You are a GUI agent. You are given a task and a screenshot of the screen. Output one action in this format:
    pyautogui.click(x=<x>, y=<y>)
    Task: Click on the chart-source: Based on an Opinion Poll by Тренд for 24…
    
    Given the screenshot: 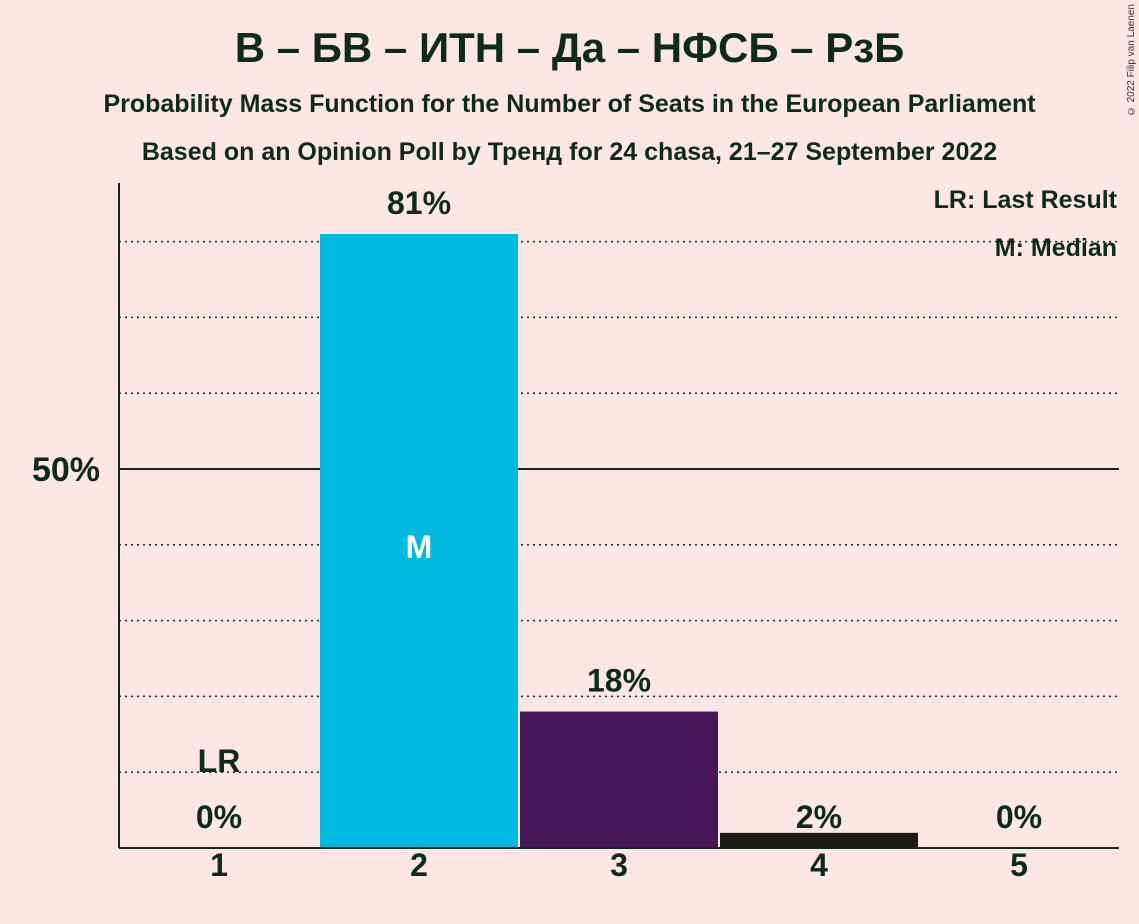 What is the action you would take?
    pyautogui.click(x=569, y=152)
    